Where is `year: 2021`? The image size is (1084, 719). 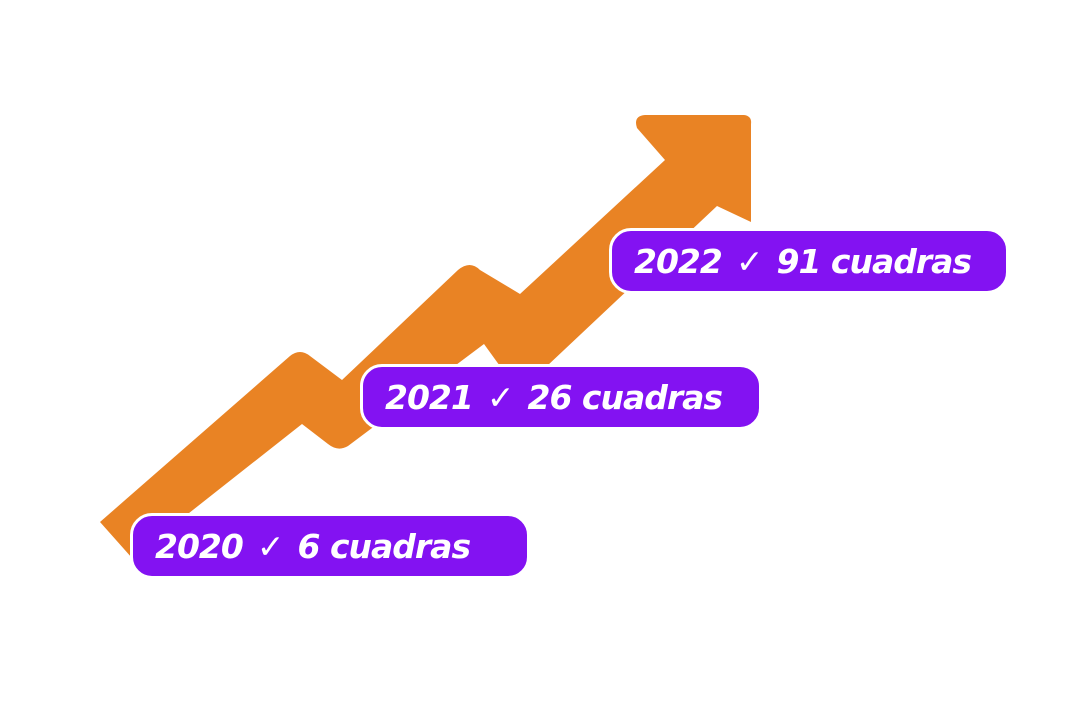 year: 2021 is located at coordinates (429, 397).